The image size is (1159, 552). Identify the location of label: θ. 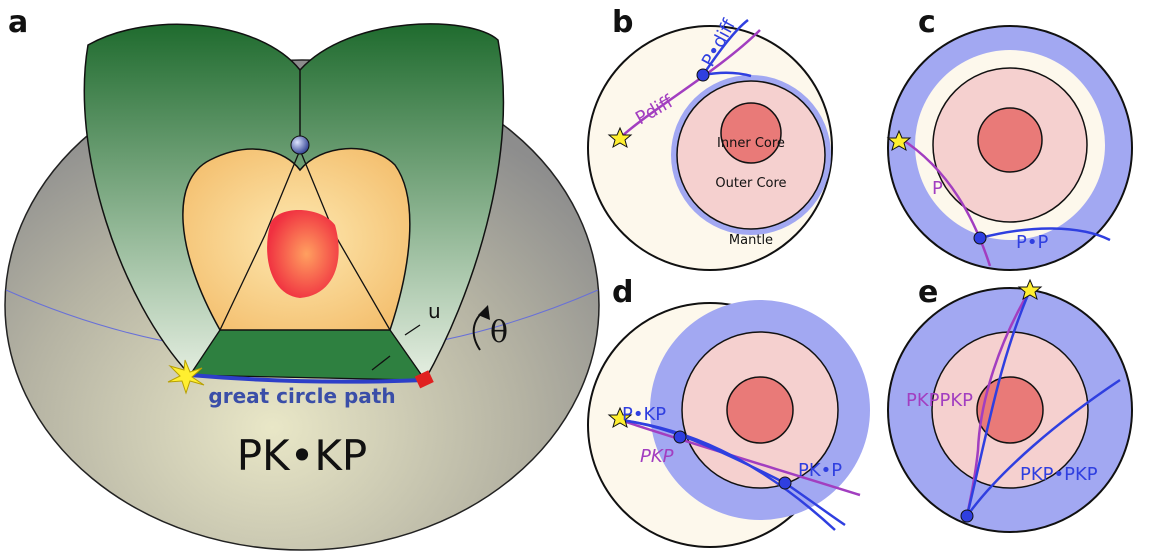
(499, 332).